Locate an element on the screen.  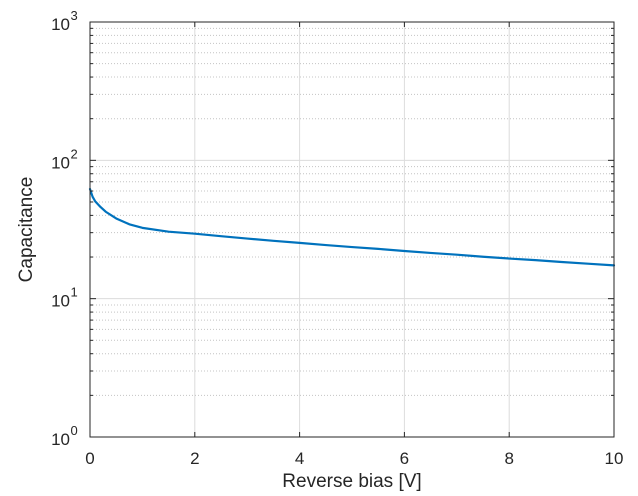
x-tick-label: 8 is located at coordinates (508, 458).